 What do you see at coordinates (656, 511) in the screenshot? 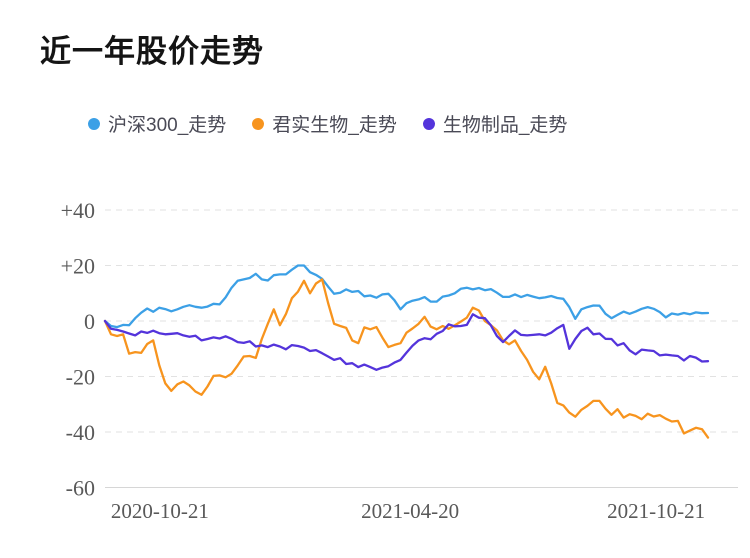
I see `x-axis-tick-label: 2021-10-21` at bounding box center [656, 511].